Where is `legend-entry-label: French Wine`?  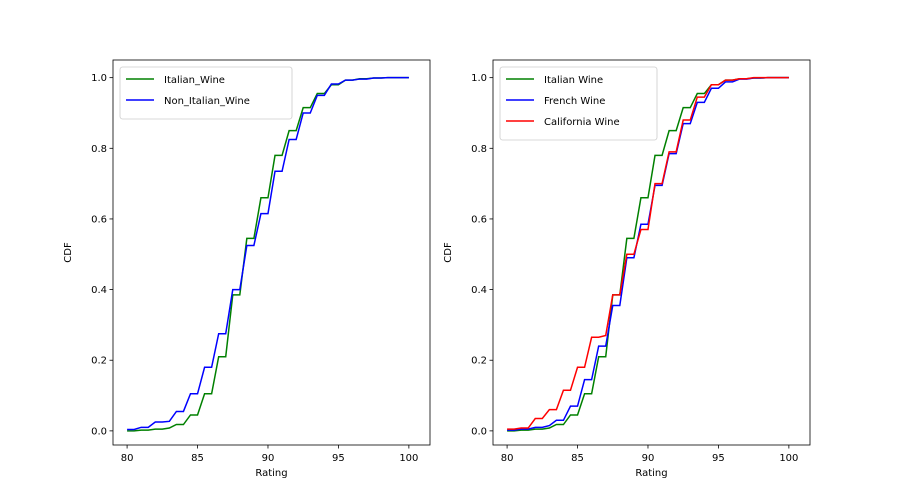
legend-entry-label: French Wine is located at coordinates (574, 101).